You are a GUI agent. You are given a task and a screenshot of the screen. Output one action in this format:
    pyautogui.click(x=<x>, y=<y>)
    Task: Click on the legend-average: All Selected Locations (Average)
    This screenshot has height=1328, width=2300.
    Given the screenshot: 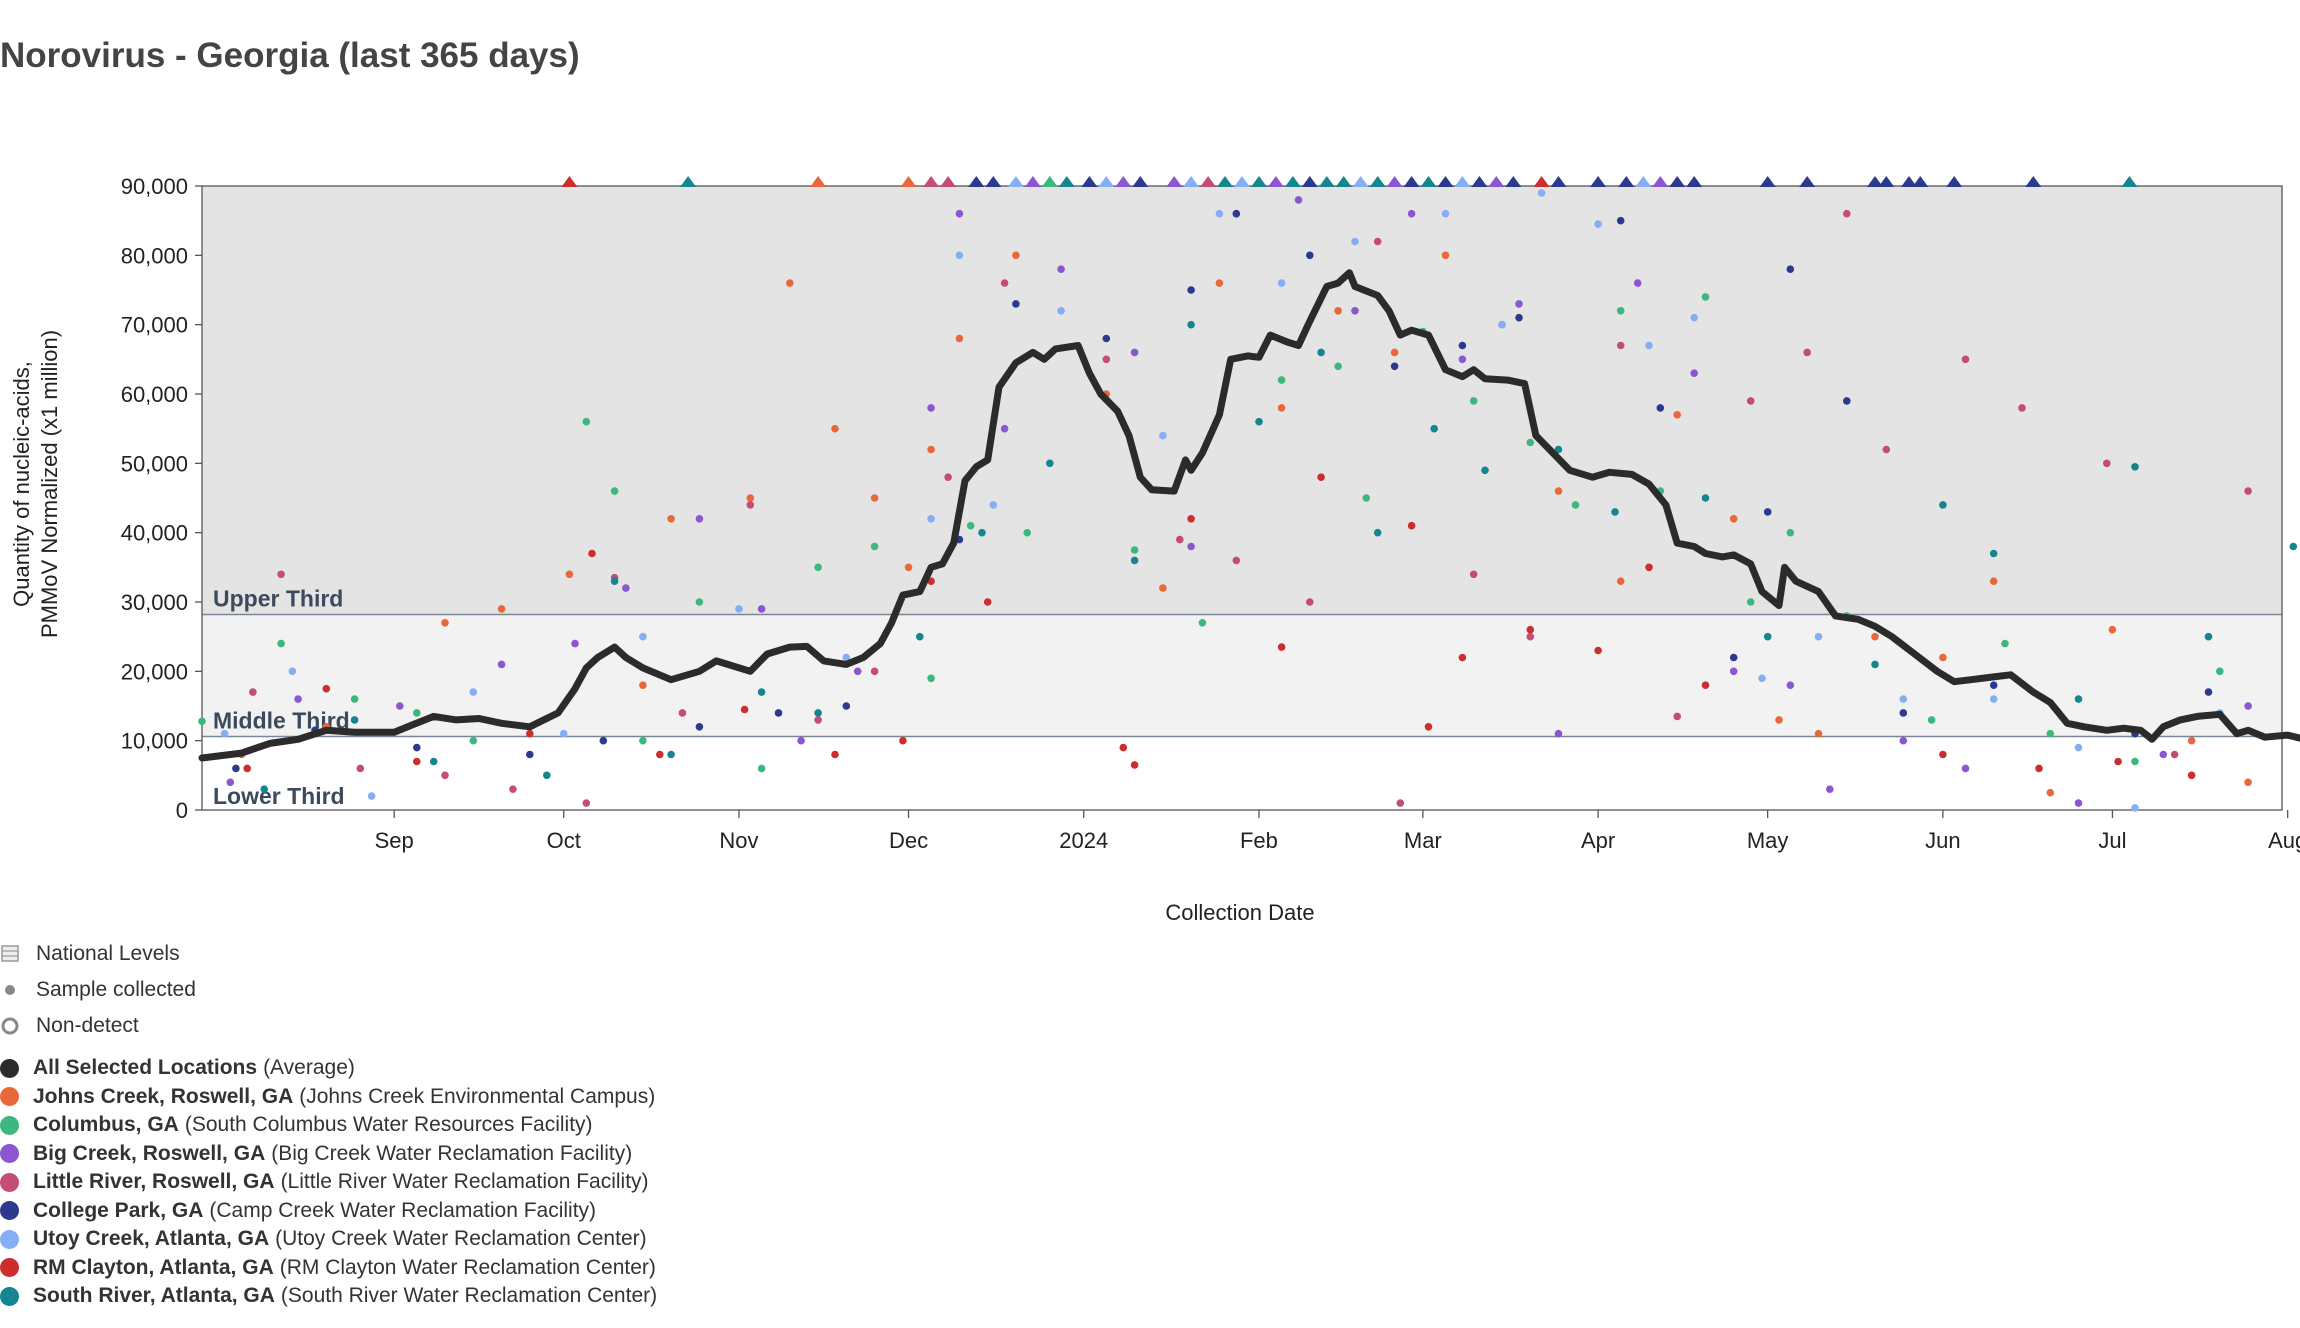 What is the action you would take?
    pyautogui.click(x=550, y=1068)
    